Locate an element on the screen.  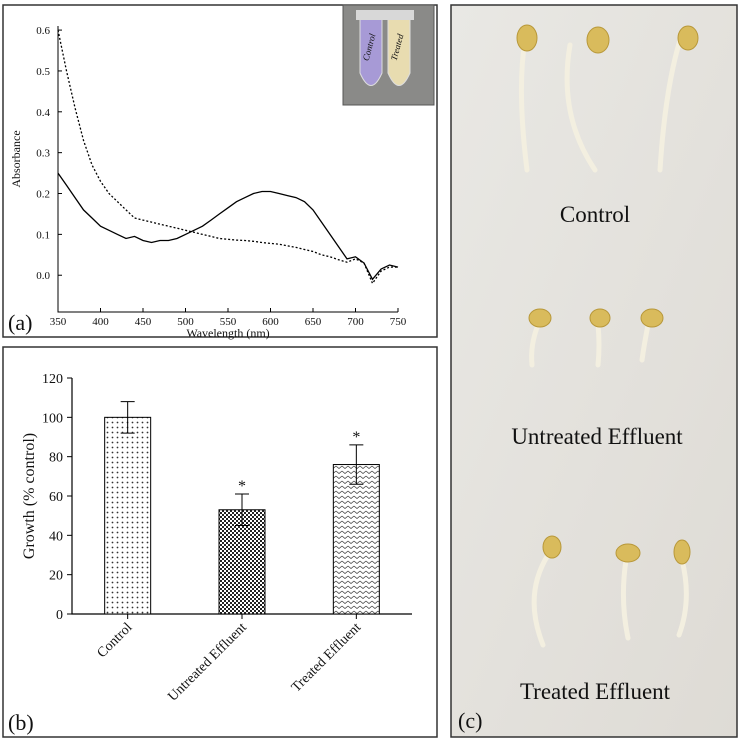
x-tick-label: 450 is located at coordinates (143, 322).